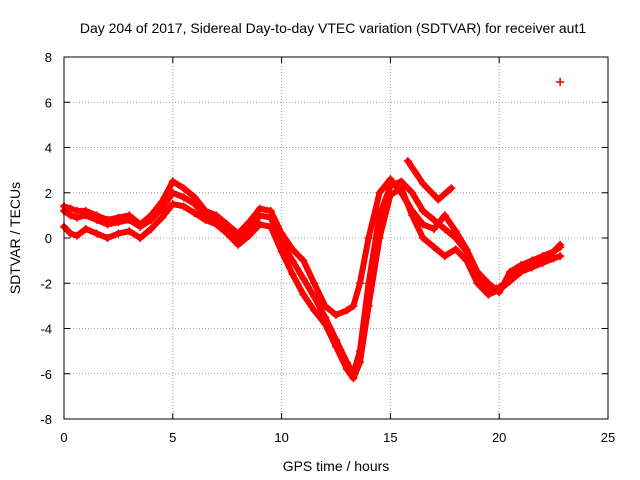 This screenshot has height=480, width=640. Describe the element at coordinates (48, 238) in the screenshot. I see `y-tick-label: 0` at that location.